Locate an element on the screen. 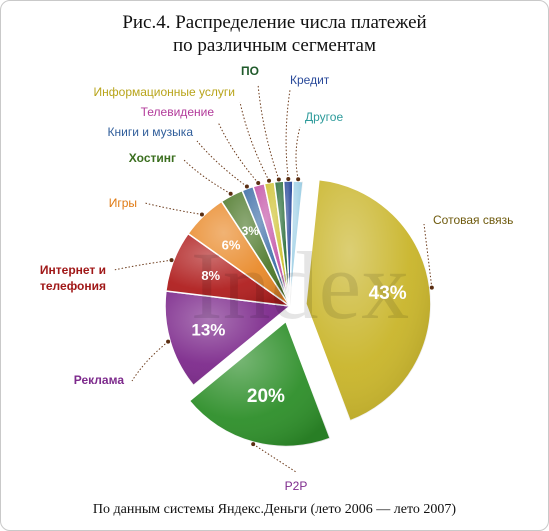 Image resolution: width=549 pixels, height=531 pixels. watermark: Index is located at coordinates (300, 285).